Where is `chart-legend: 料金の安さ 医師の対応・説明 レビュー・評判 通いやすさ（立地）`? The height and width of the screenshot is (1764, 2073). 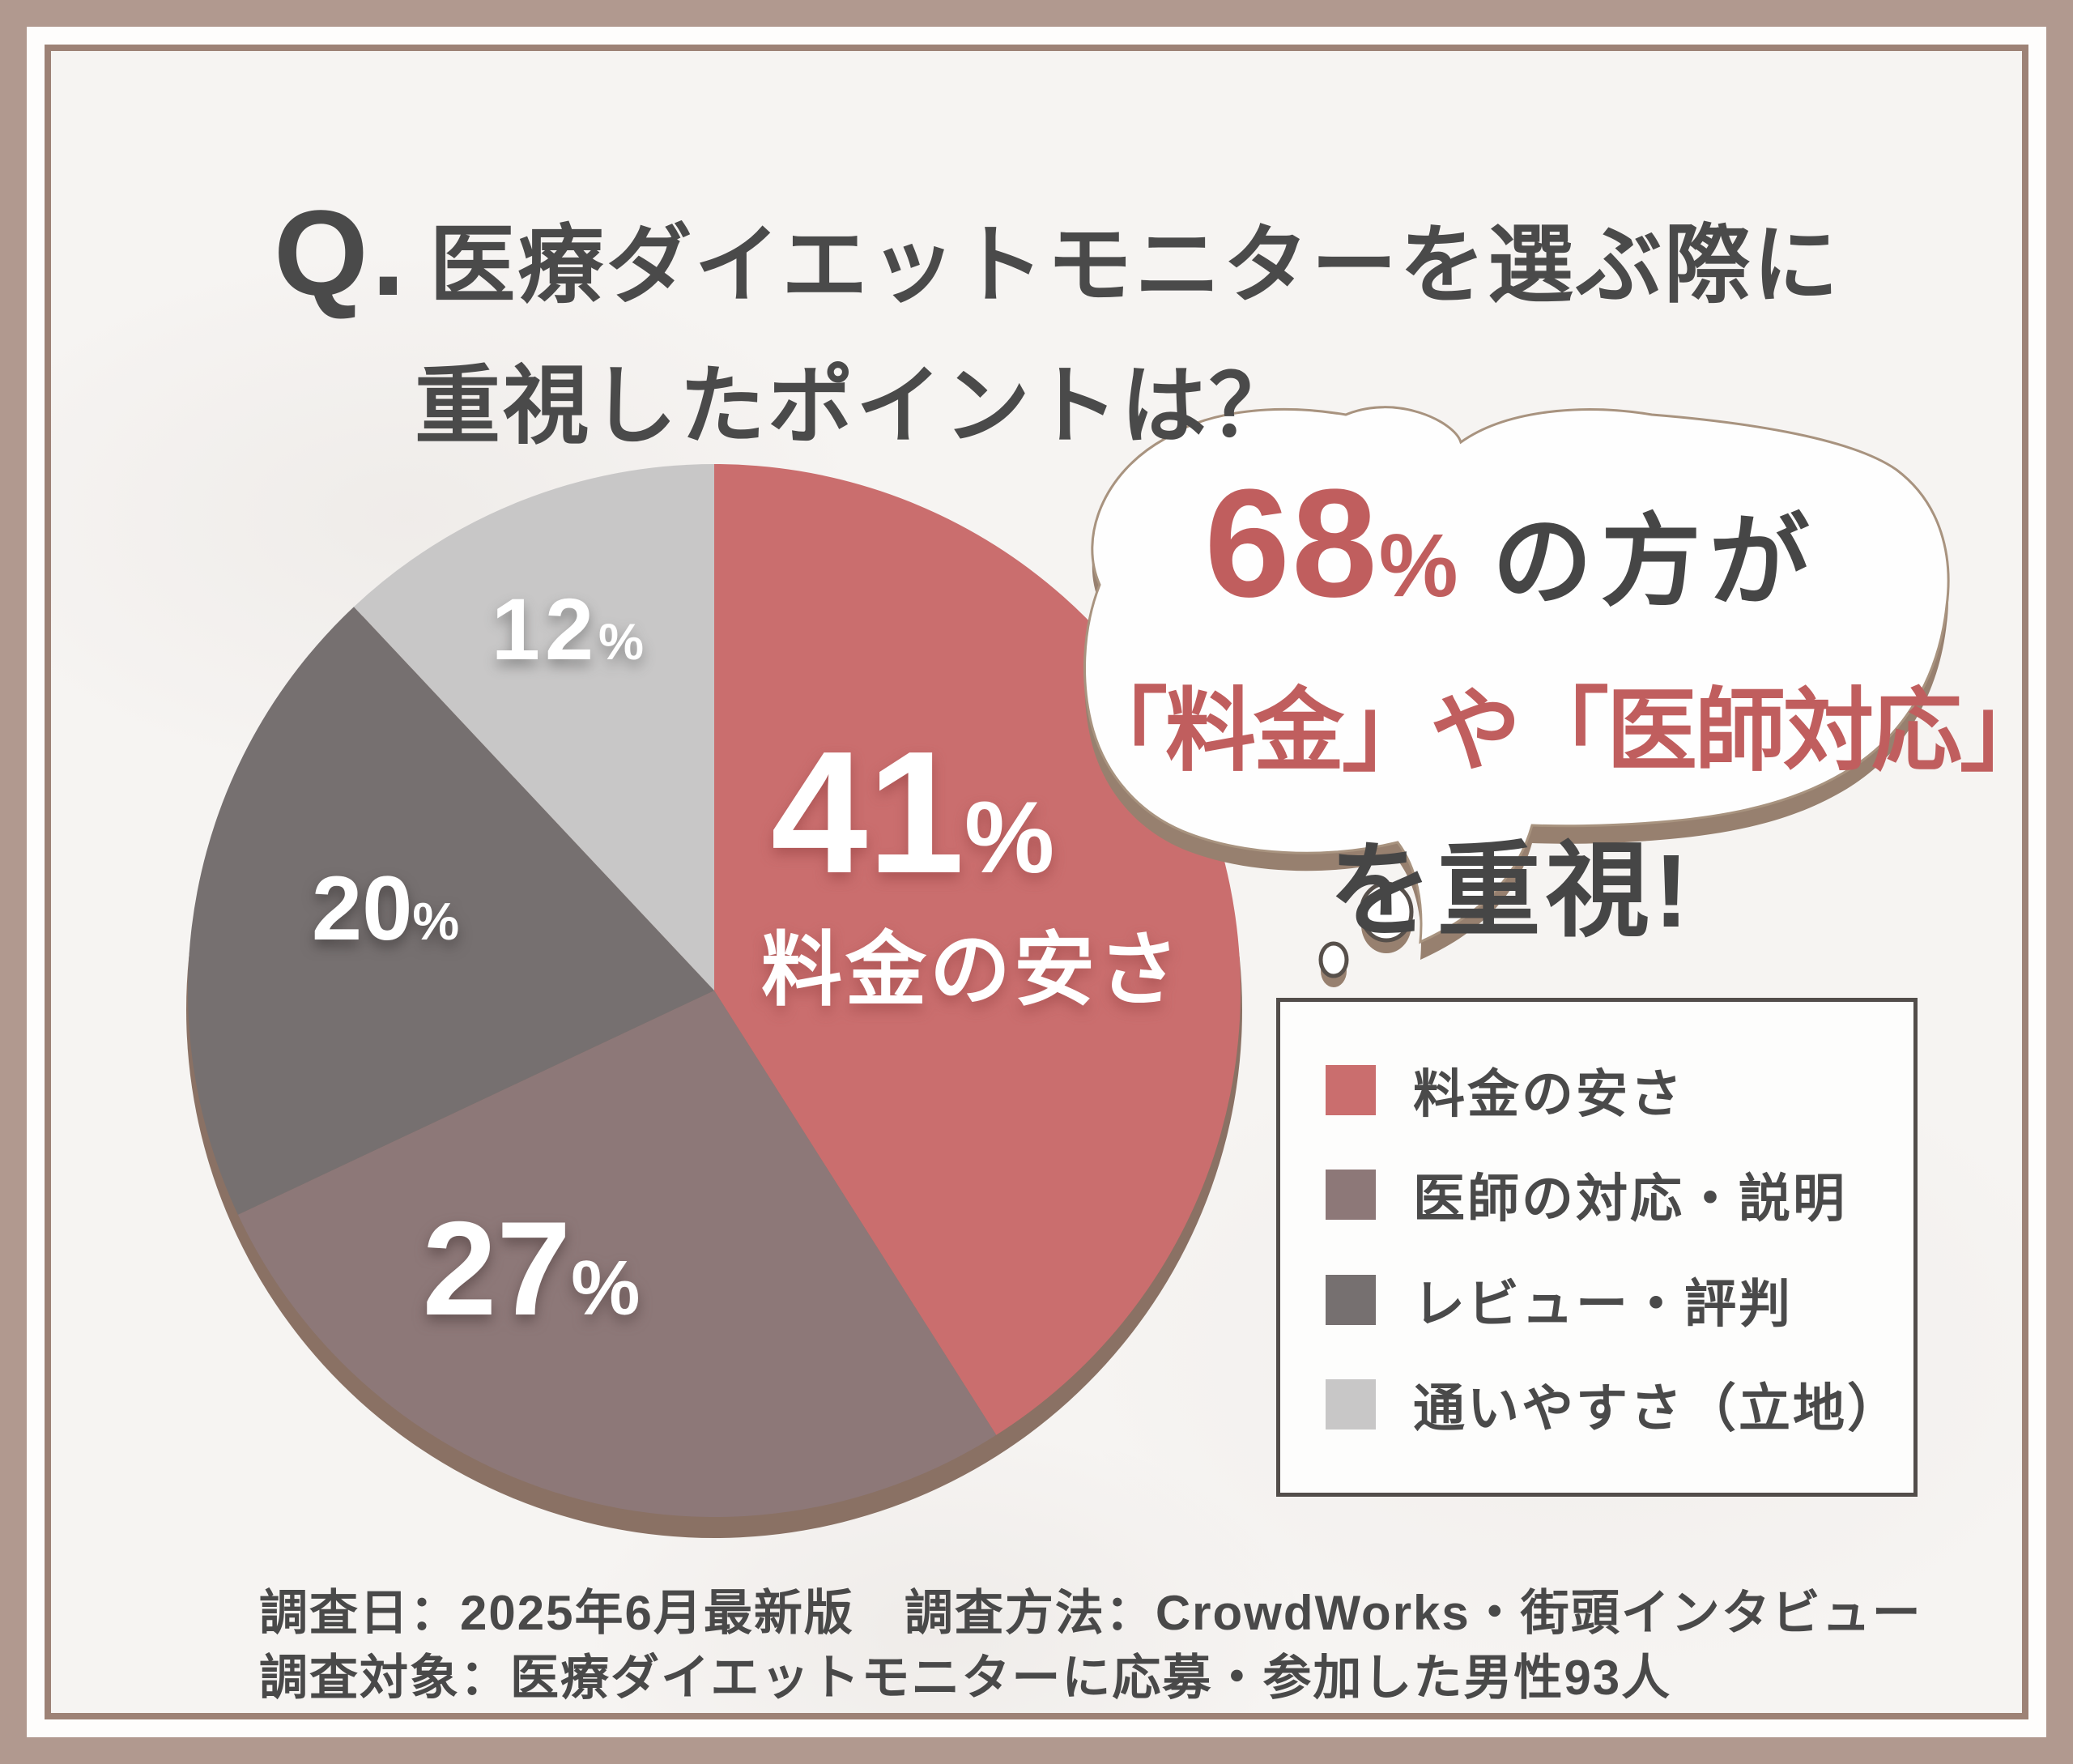
chart-legend: 料金の安さ 医師の対応・説明 レビュー・評判 通いやすさ（立地） is located at coordinates (1597, 1247).